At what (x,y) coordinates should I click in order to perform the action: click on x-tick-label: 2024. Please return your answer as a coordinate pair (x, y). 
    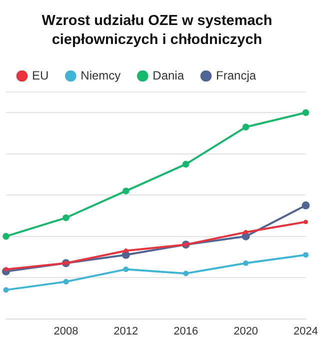
    Looking at the image, I should click on (306, 331).